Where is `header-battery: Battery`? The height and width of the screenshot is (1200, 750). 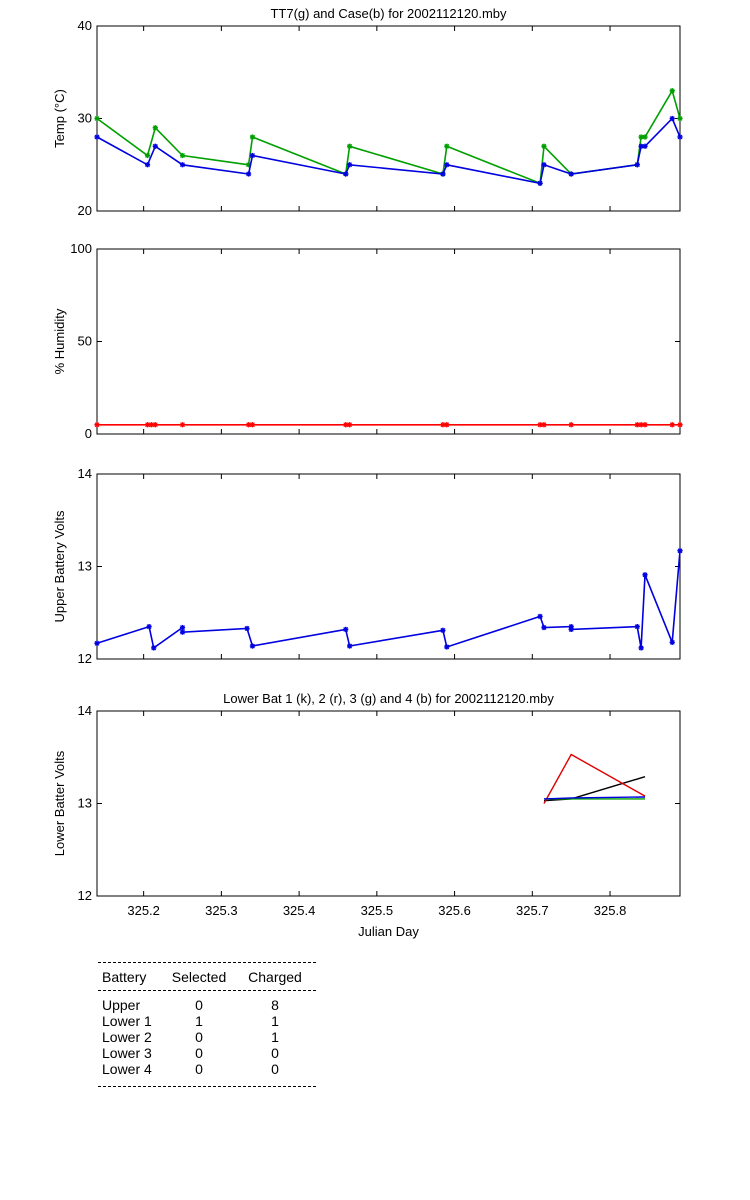 header-battery: Battery is located at coordinates (124, 977).